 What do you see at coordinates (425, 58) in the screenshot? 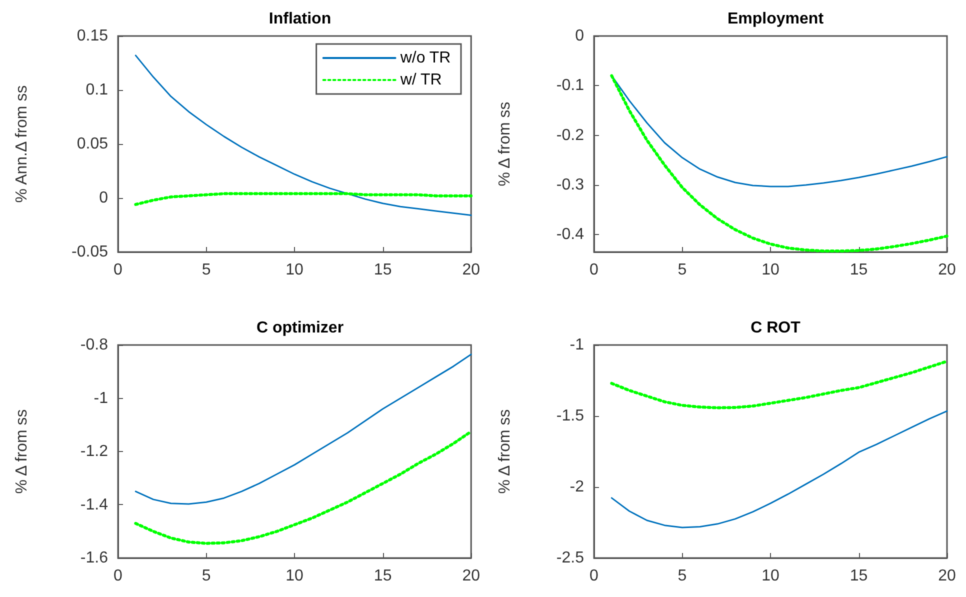
I see `legend-label: w/o TR` at bounding box center [425, 58].